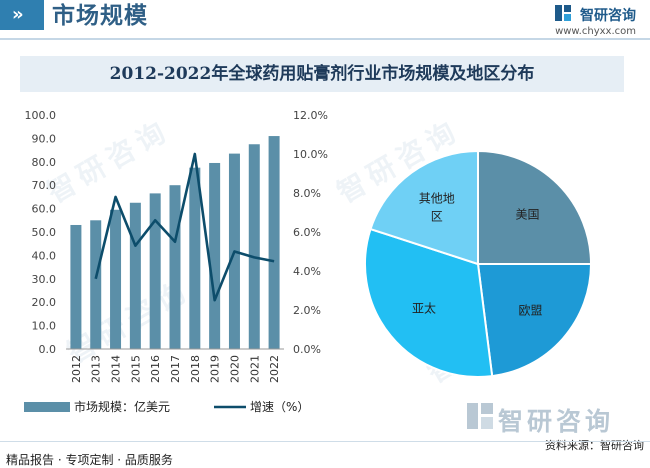 This screenshot has height=468, width=650. What do you see at coordinates (96, 369) in the screenshot?
I see `x-tick-label: 2013` at bounding box center [96, 369].